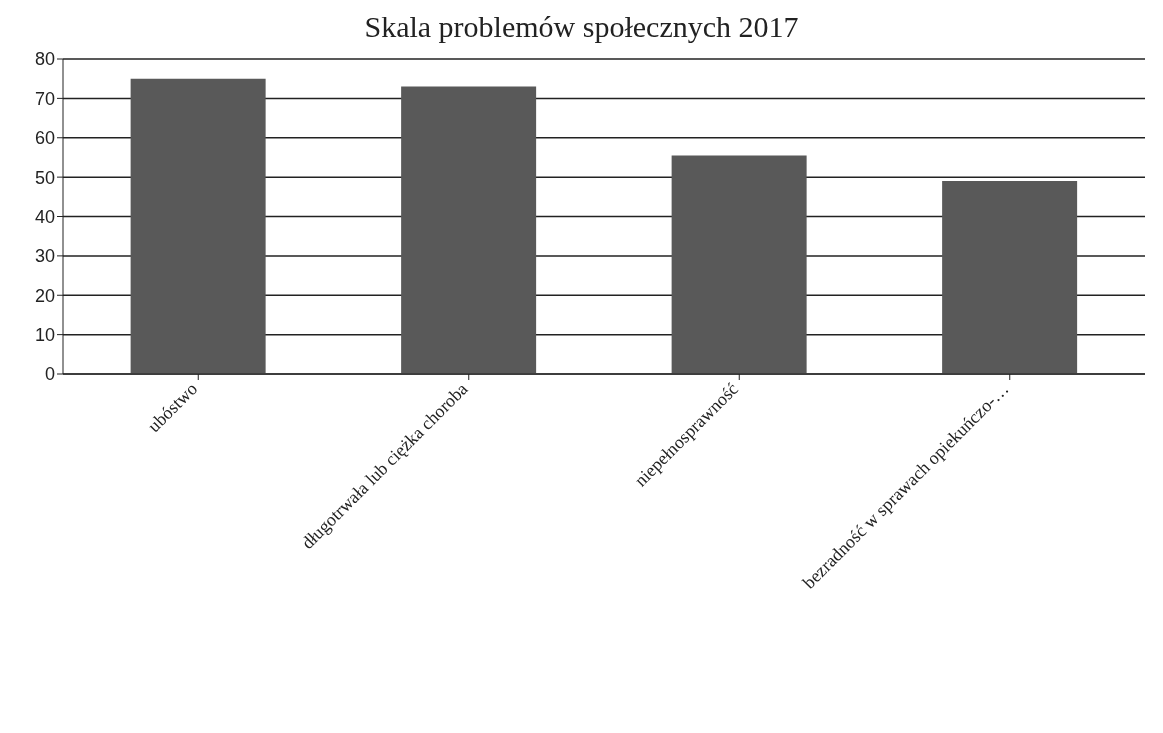 This screenshot has height=733, width=1163. What do you see at coordinates (44, 59) in the screenshot?
I see `y-tick-label: 80` at bounding box center [44, 59].